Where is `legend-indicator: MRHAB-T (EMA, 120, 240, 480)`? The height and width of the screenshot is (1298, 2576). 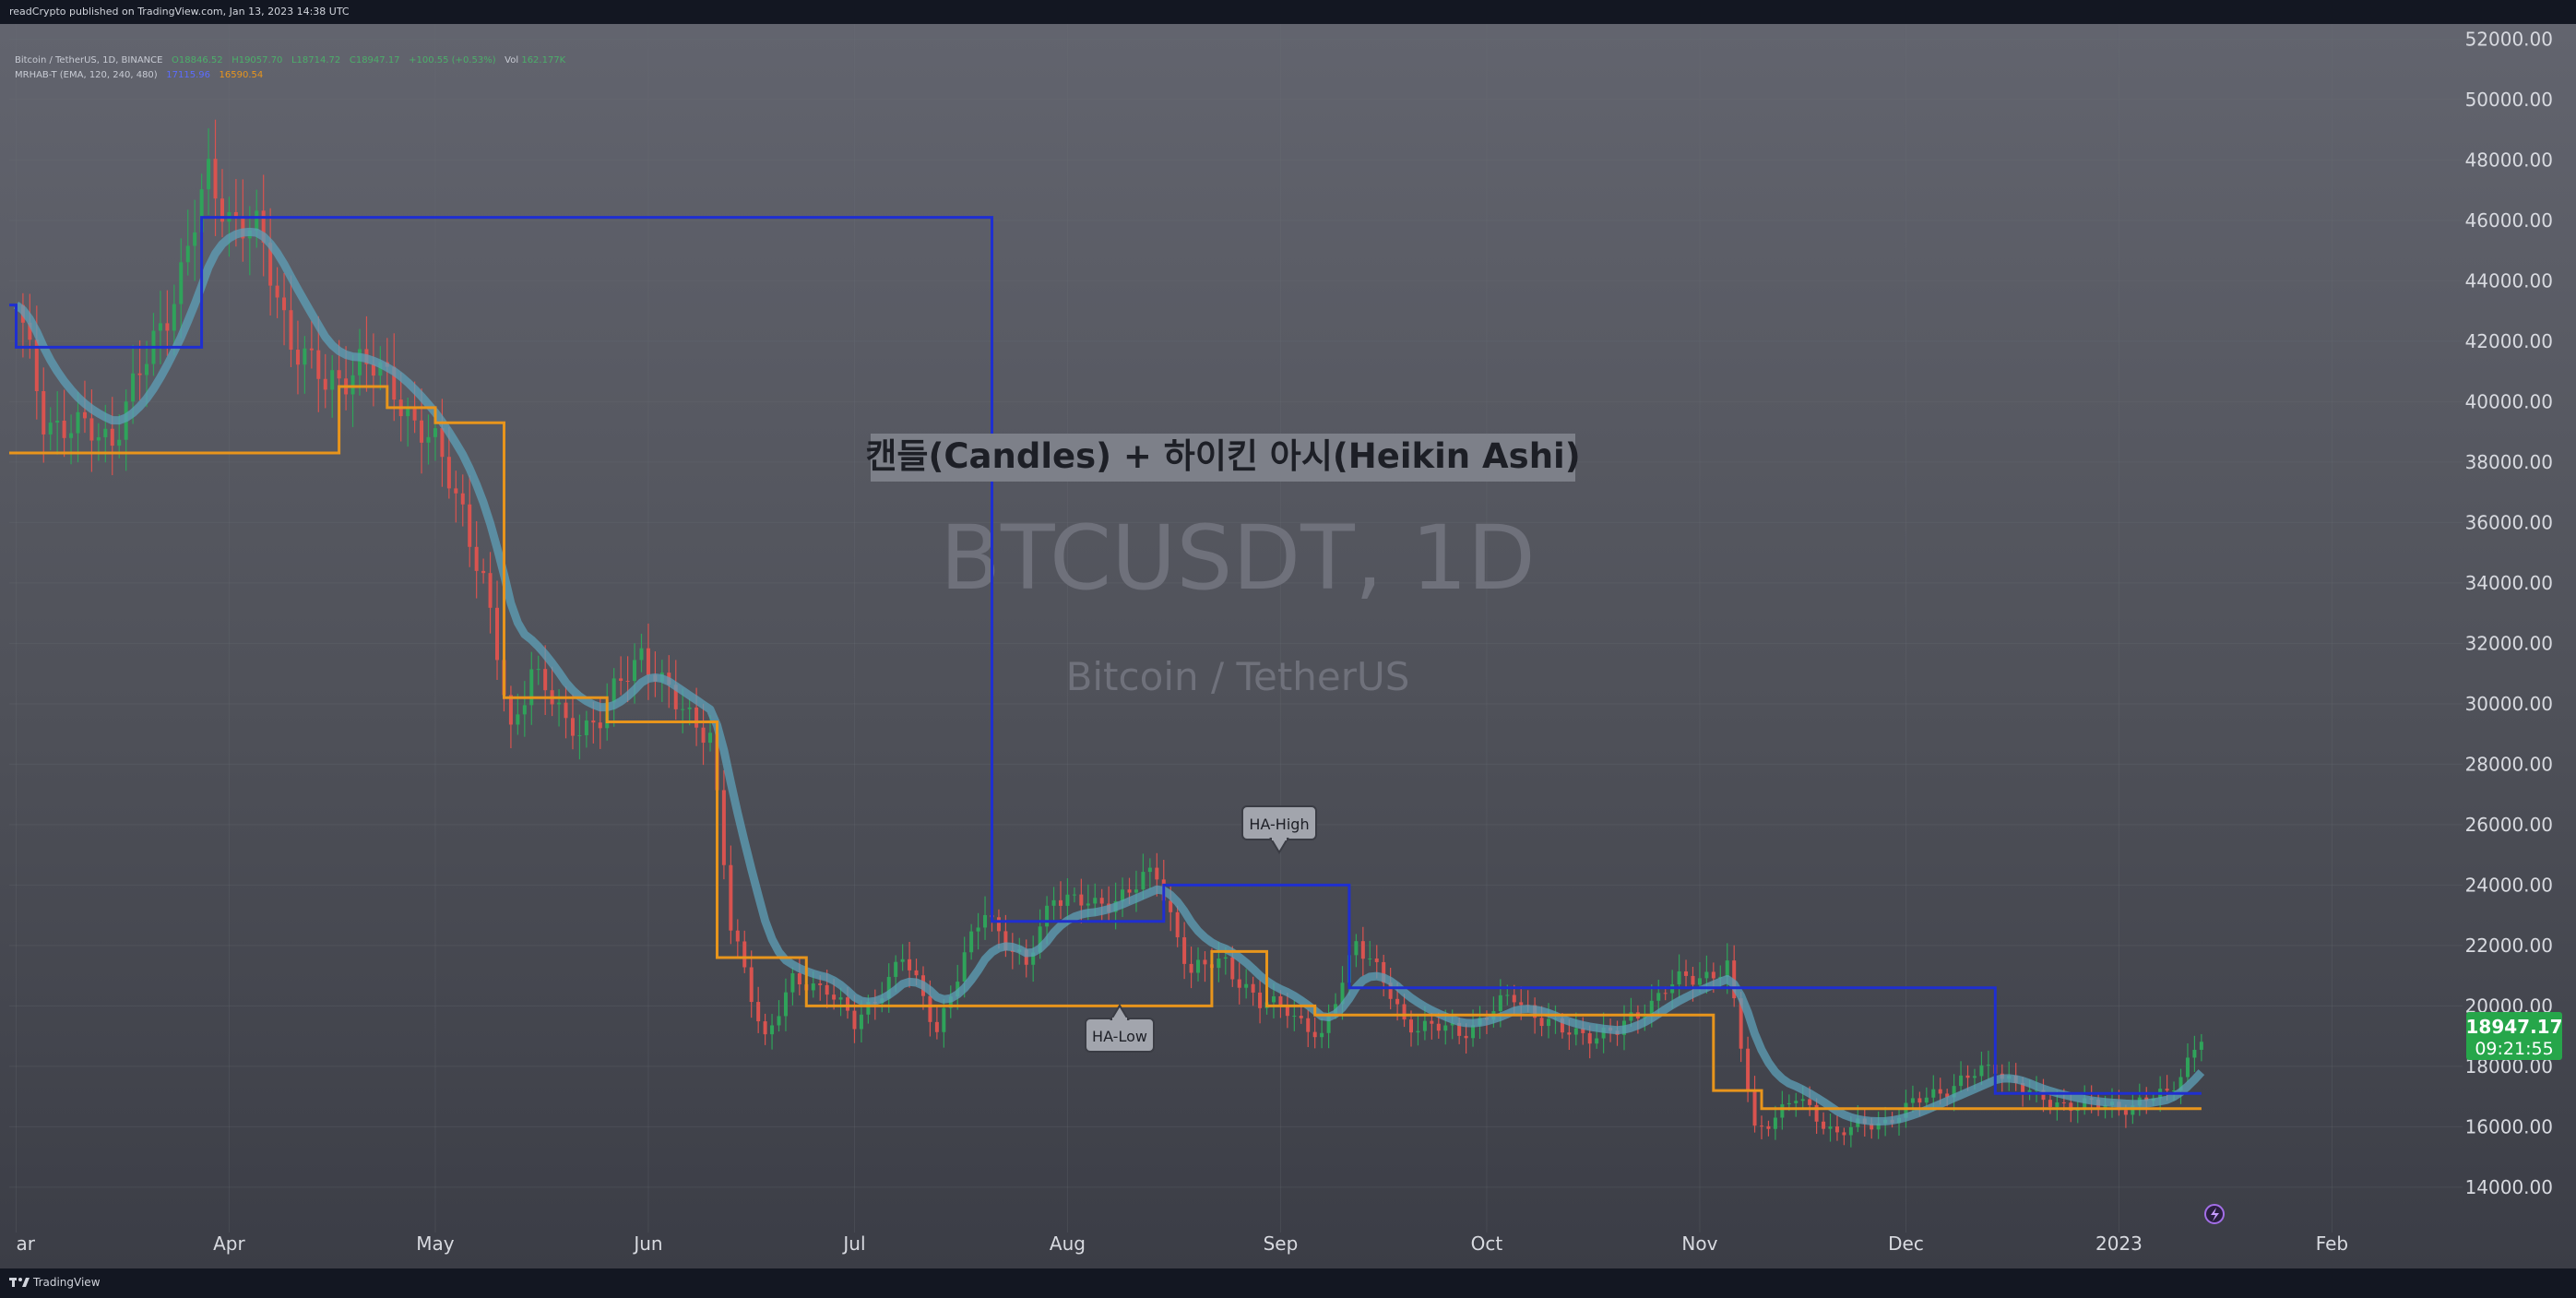
legend-indicator: MRHAB-T (EMA, 120, 240, 480) is located at coordinates (86, 75).